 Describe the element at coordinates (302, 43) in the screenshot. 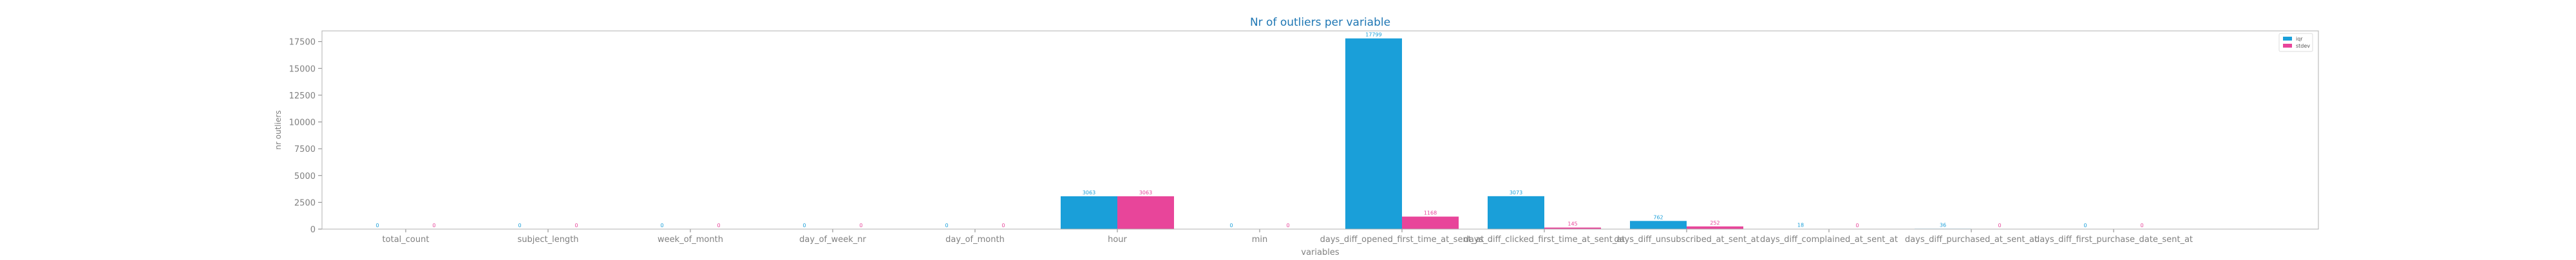

I see `y-tick-label: 17500` at that location.